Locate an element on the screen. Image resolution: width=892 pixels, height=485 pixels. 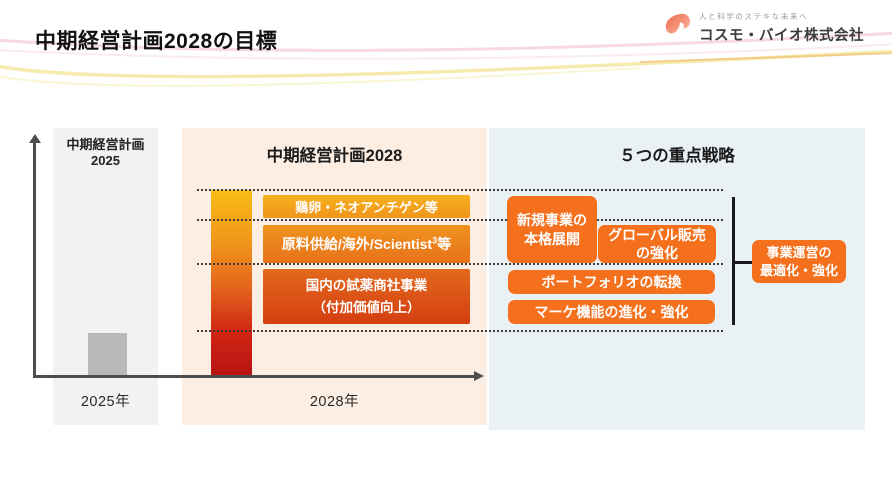
bar-2025 is located at coordinates (107, 354).